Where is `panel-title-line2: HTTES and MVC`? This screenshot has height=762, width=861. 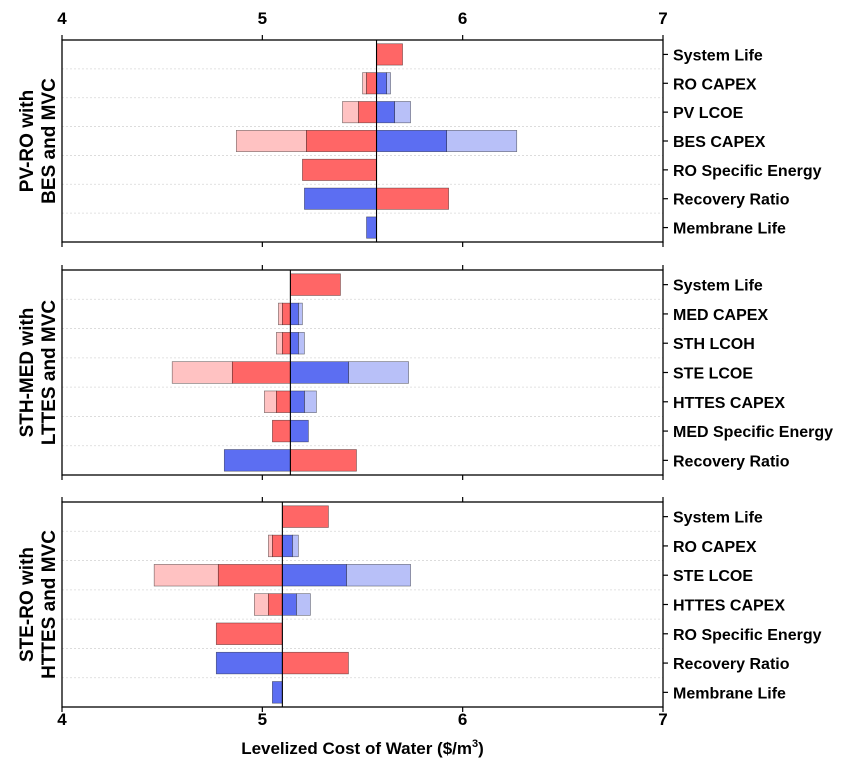
panel-title-line2: HTTES and MVC is located at coordinates (49, 604).